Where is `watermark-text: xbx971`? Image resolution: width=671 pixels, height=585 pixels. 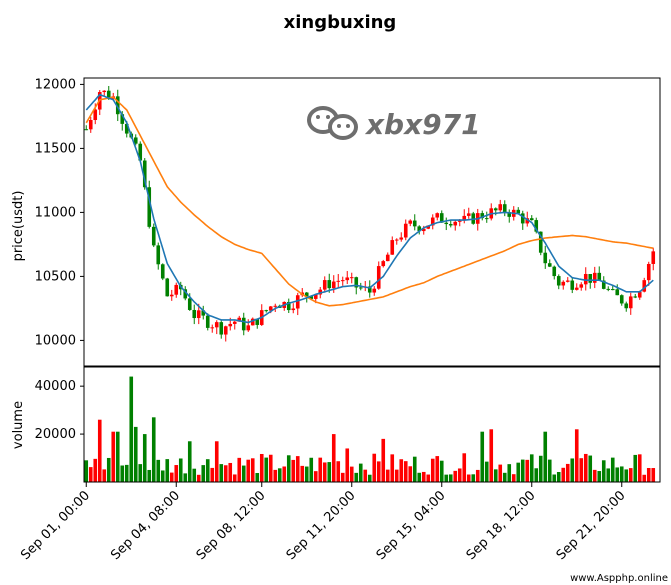
watermark-text: xbx971 is located at coordinates (422, 124).